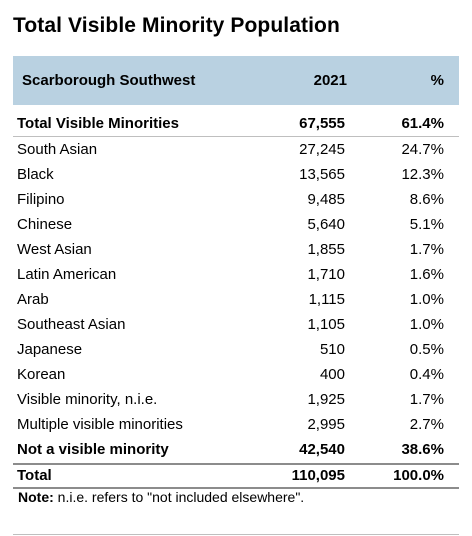 The width and height of the screenshot is (472, 536). I want to click on row-label: West Asian, so click(54, 249).